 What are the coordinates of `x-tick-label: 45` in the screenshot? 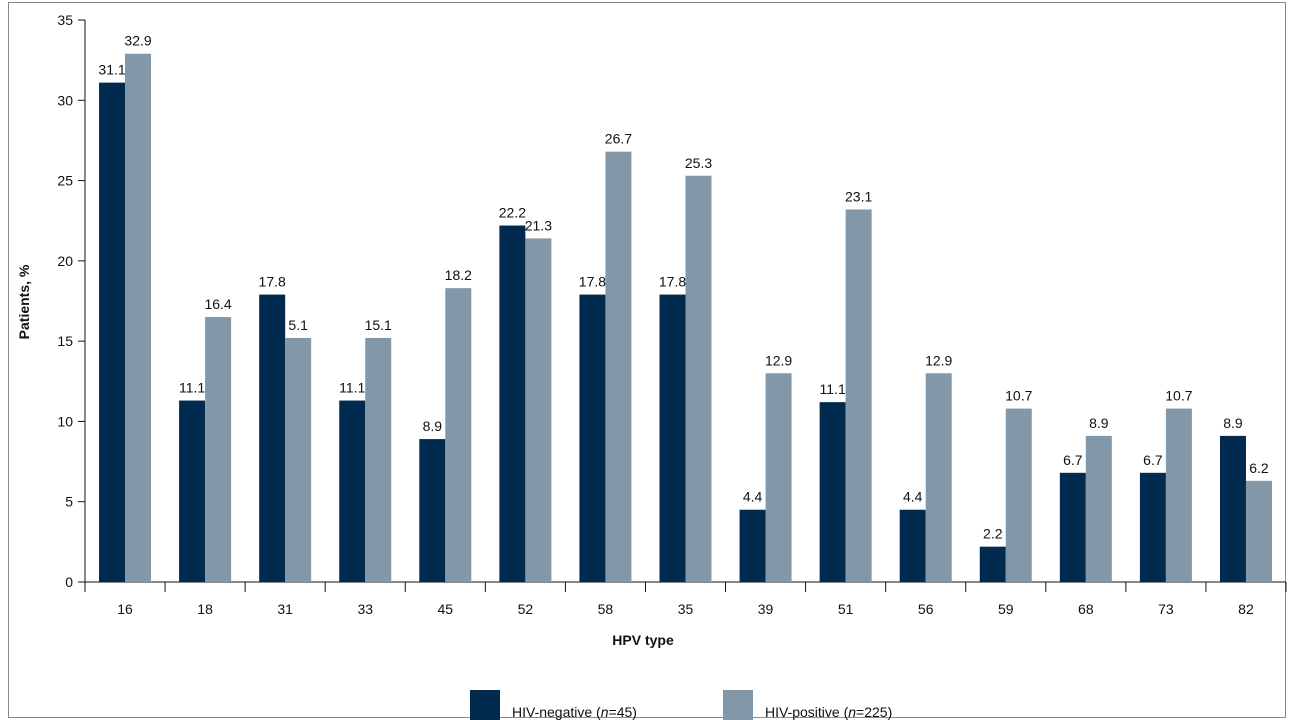 It's located at (446, 609).